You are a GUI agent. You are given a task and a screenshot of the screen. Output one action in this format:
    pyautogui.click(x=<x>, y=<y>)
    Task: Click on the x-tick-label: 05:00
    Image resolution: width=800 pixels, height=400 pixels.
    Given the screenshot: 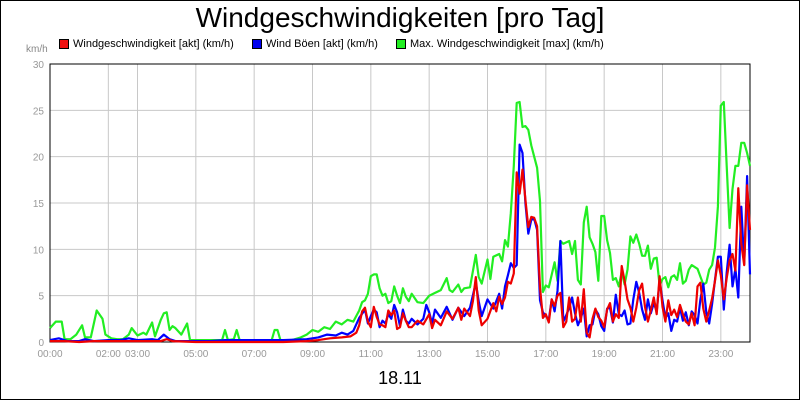 What is the action you would take?
    pyautogui.click(x=195, y=354)
    